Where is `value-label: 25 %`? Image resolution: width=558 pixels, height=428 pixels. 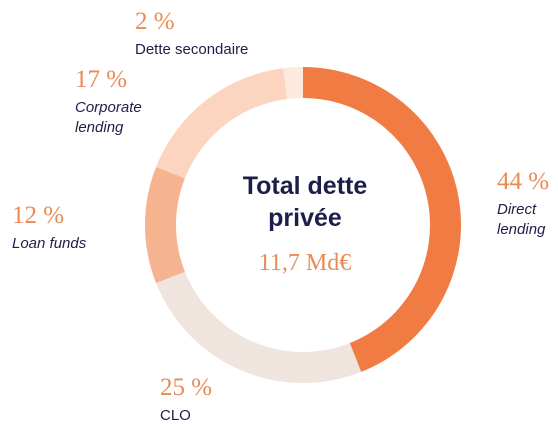
value-label: 25 % is located at coordinates (186, 387).